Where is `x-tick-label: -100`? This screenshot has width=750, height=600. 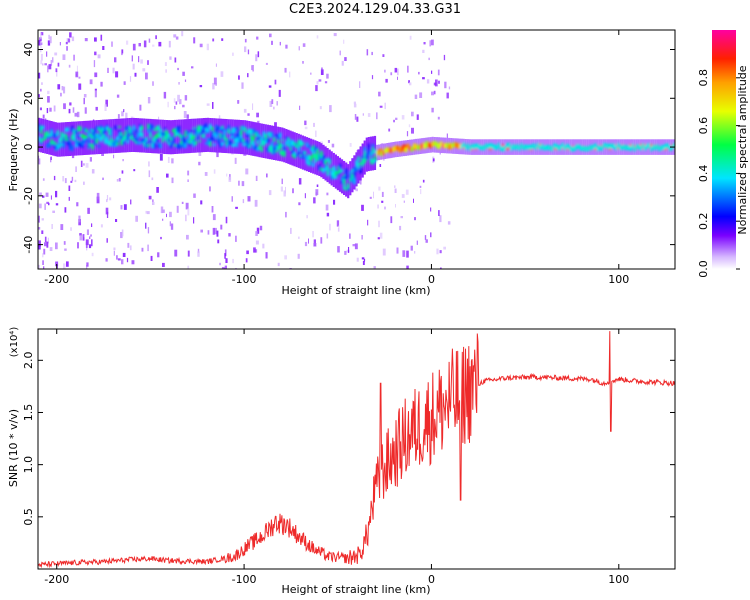
x-tick-label: -100 is located at coordinates (244, 579).